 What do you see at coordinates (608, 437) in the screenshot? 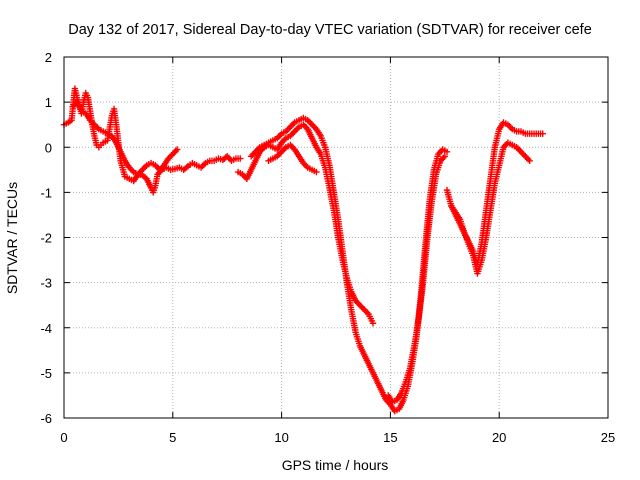
I see `x-tick-label: 25` at bounding box center [608, 437].